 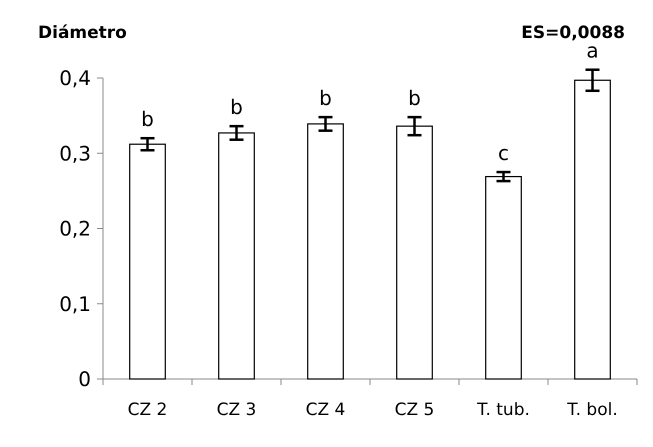 I want to click on y-tick-label: 0, so click(x=84, y=379).